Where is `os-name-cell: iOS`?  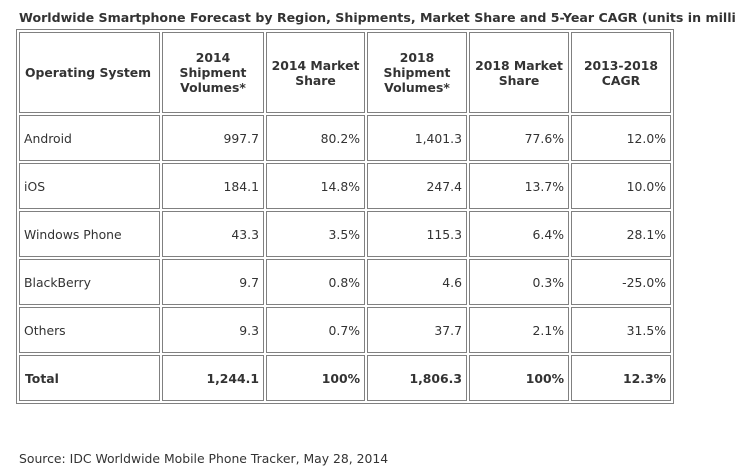 os-name-cell: iOS is located at coordinates (89, 186).